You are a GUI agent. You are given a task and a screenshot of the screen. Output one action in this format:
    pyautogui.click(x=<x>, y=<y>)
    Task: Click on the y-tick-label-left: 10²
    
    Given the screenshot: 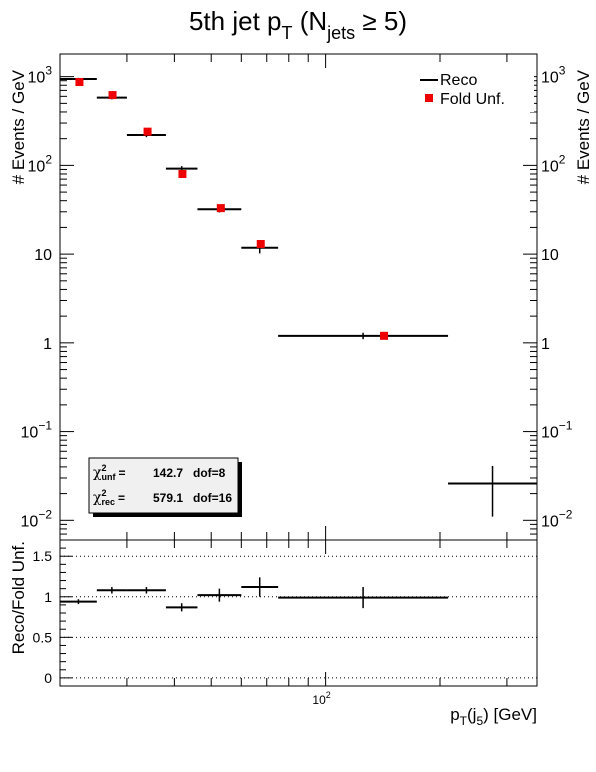 What is the action you would take?
    pyautogui.click(x=40, y=163)
    